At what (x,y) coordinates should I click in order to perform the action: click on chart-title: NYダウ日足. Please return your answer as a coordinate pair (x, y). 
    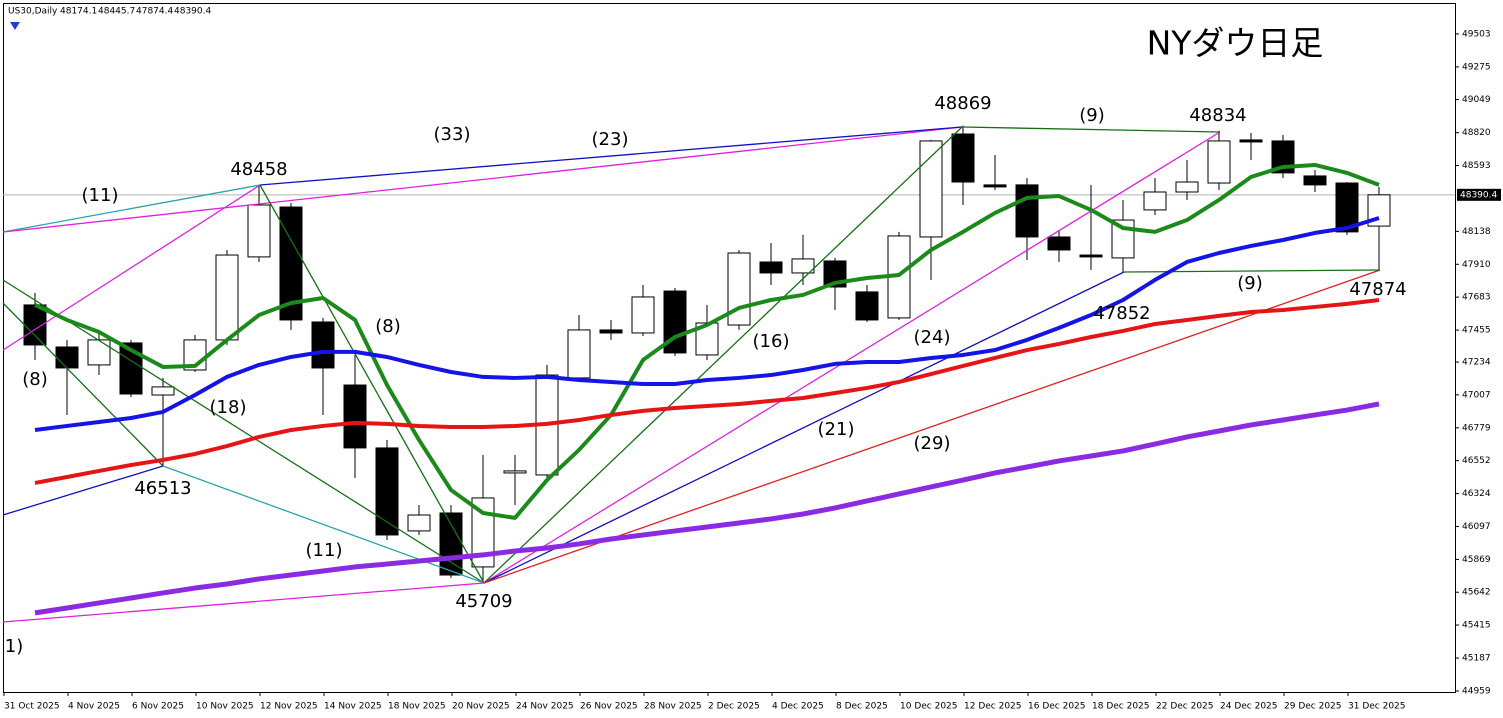
    Looking at the image, I should click on (1235, 43).